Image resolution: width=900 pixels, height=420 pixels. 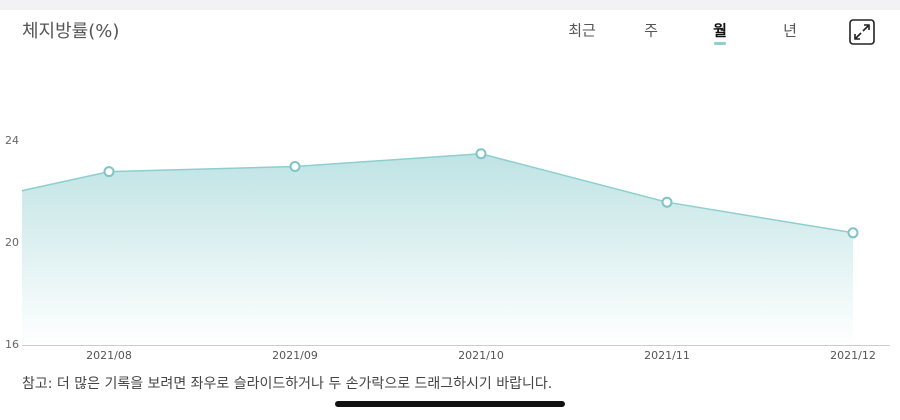 I want to click on x-tick-label: 2021/08, so click(x=109, y=355).